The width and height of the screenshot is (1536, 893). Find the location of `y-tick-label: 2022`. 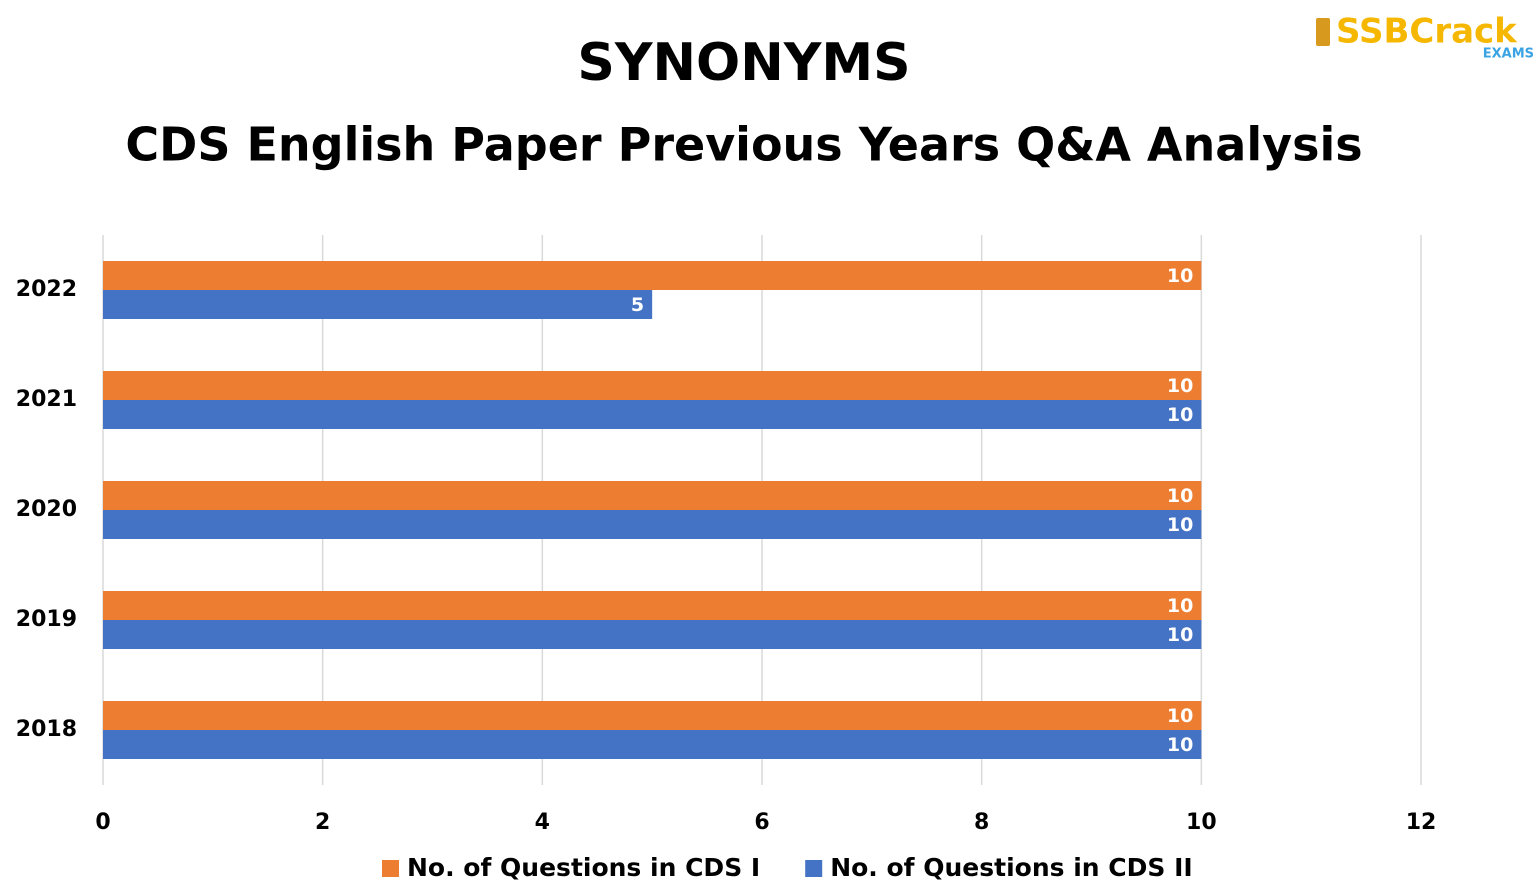

y-tick-label: 2022 is located at coordinates (46, 289).